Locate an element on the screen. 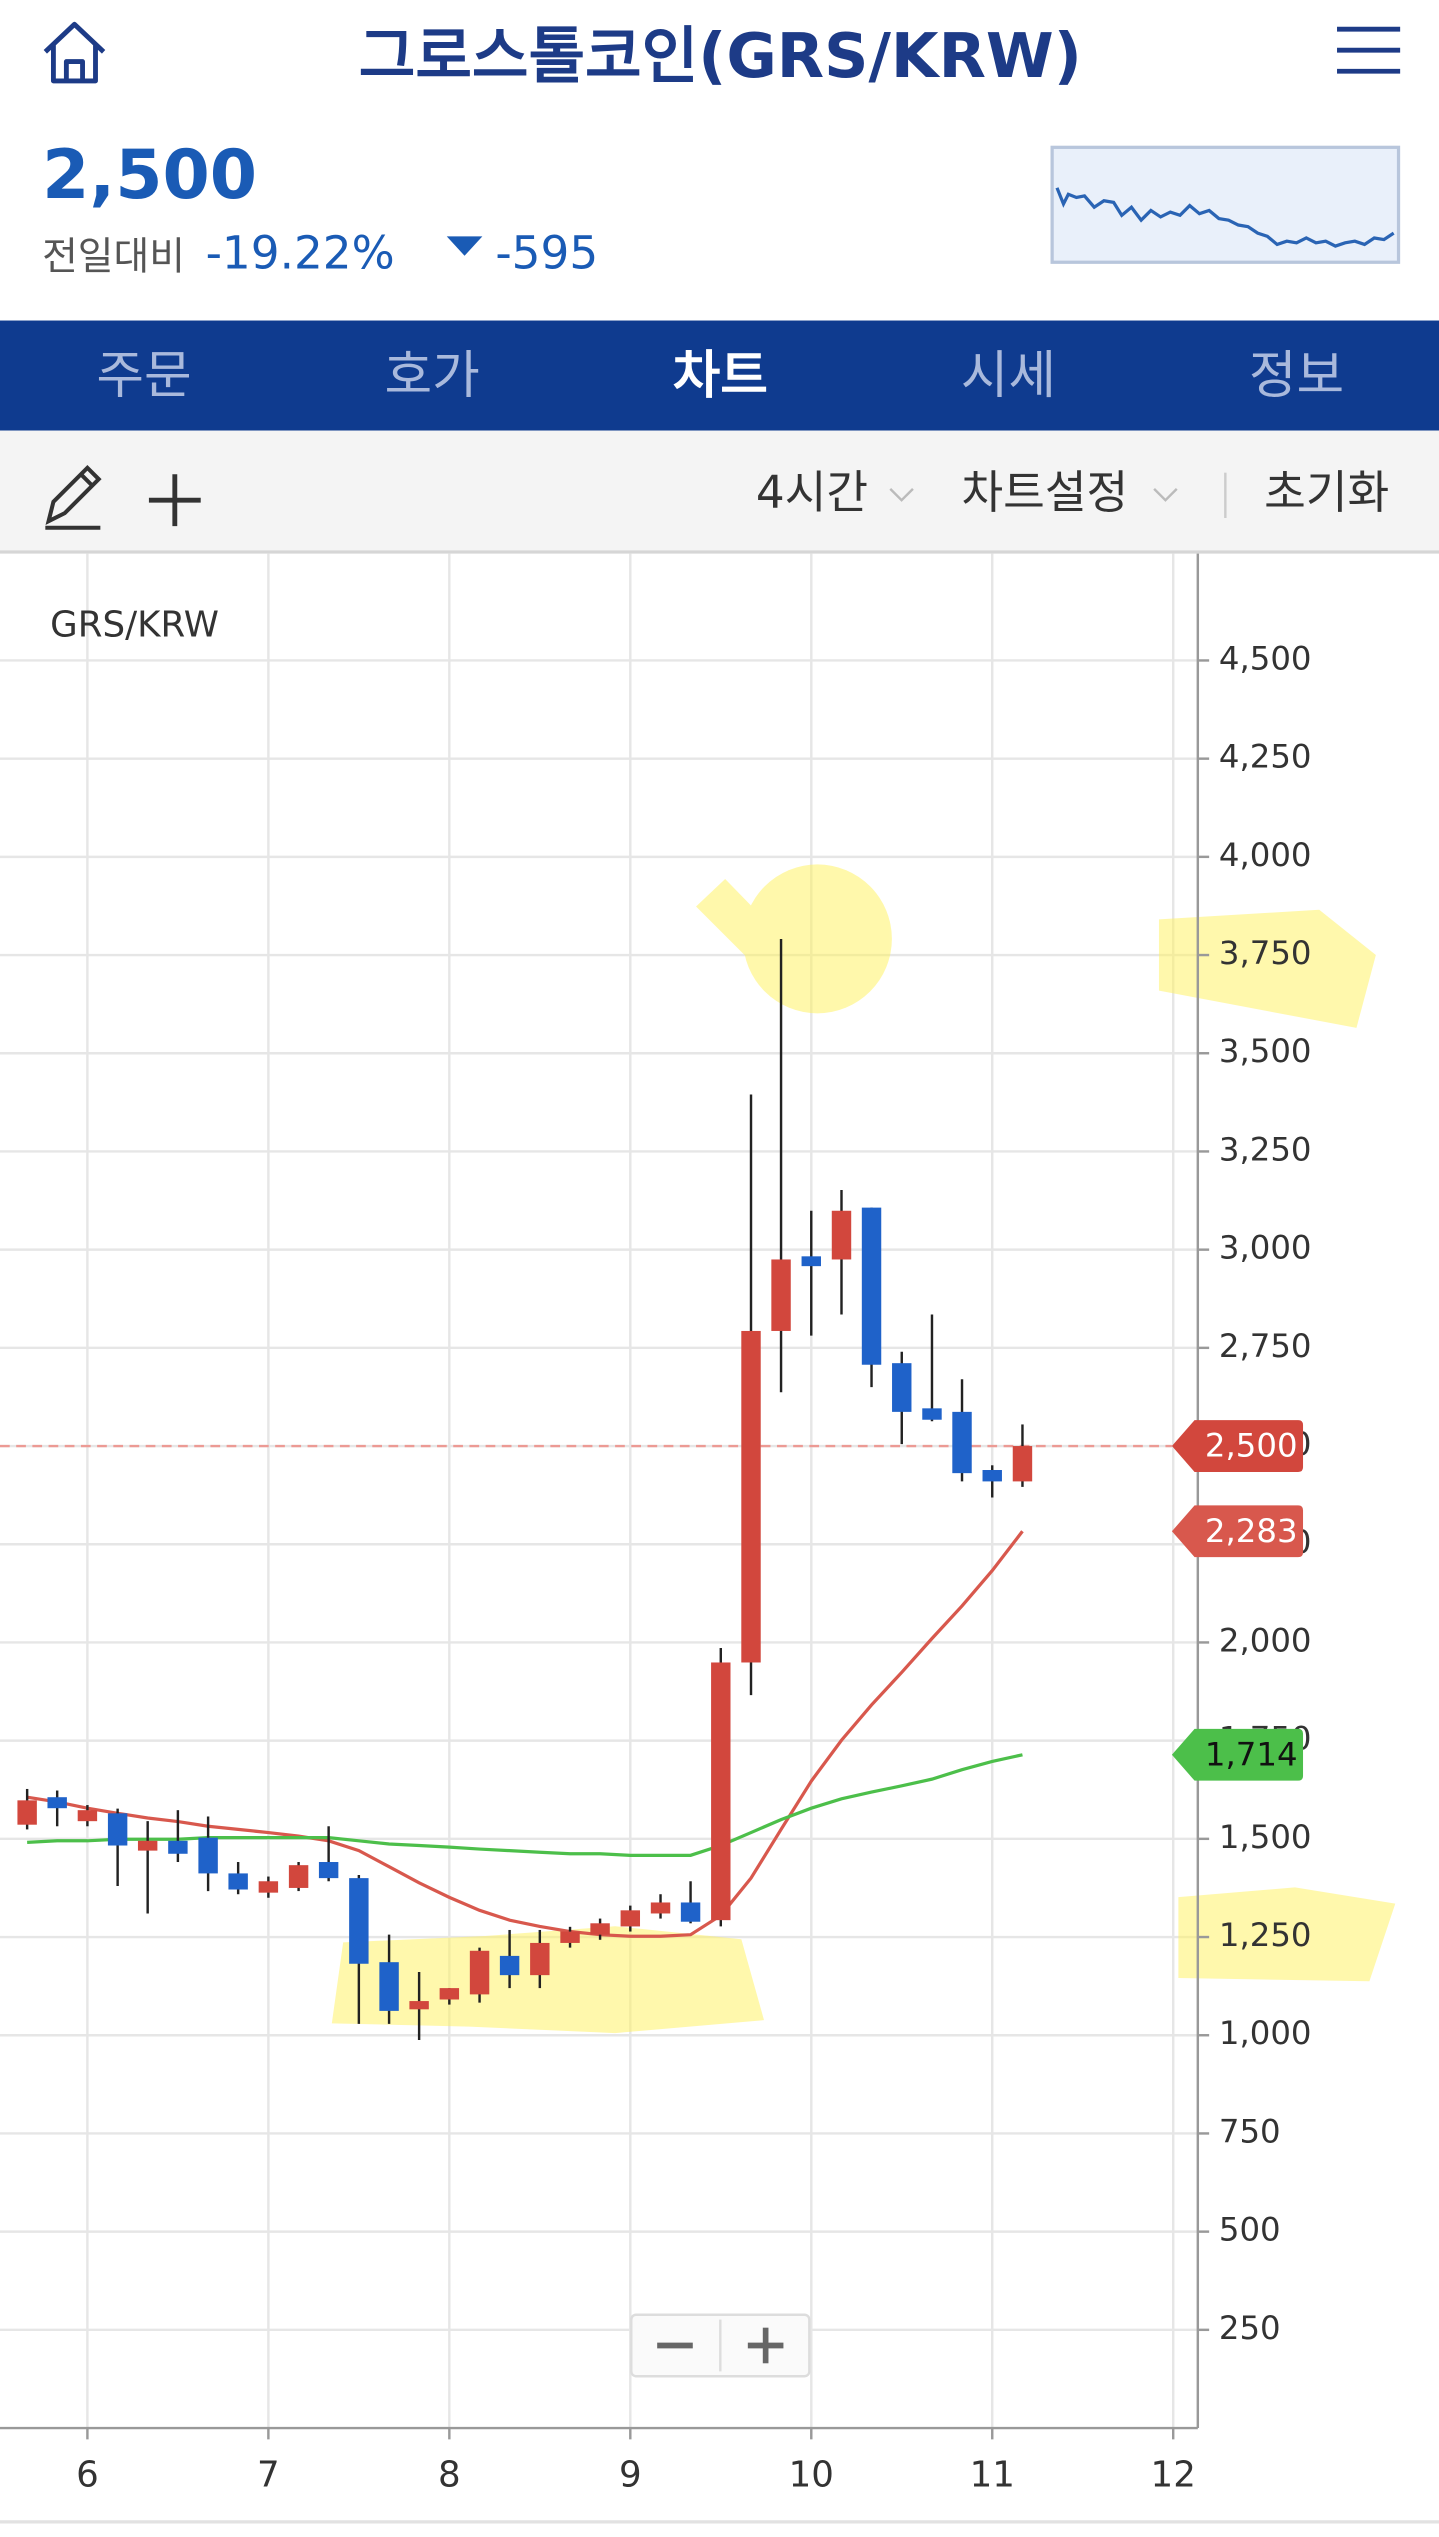  y-tick-label: 4,500 is located at coordinates (1265, 658).